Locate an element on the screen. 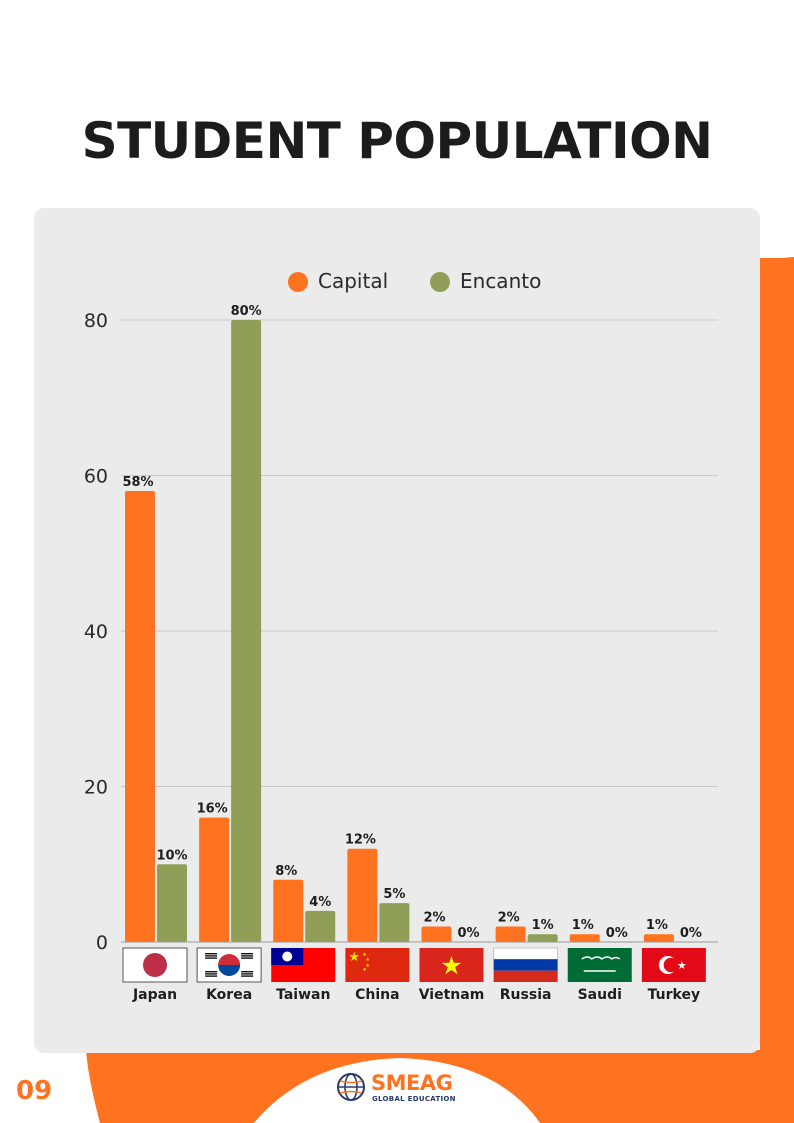  taiwan-flag-icon is located at coordinates (303, 965).